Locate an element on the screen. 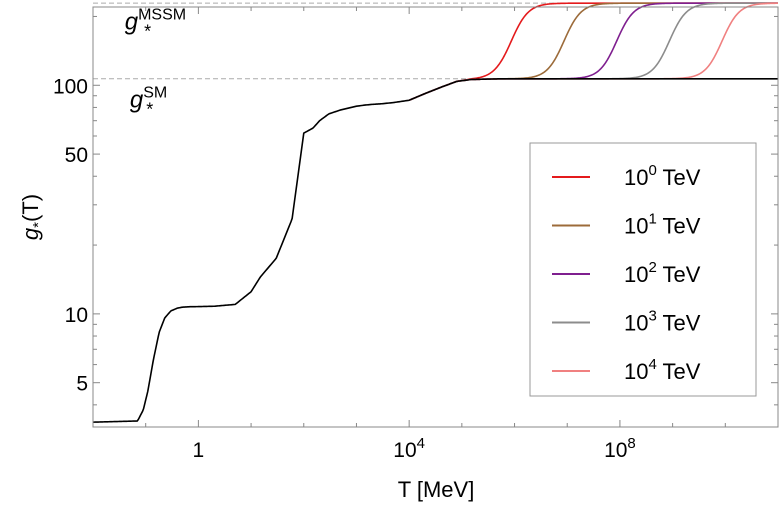 This screenshot has width=781, height=505. annotations: gMSSM * gSM * is located at coordinates (155, 63).